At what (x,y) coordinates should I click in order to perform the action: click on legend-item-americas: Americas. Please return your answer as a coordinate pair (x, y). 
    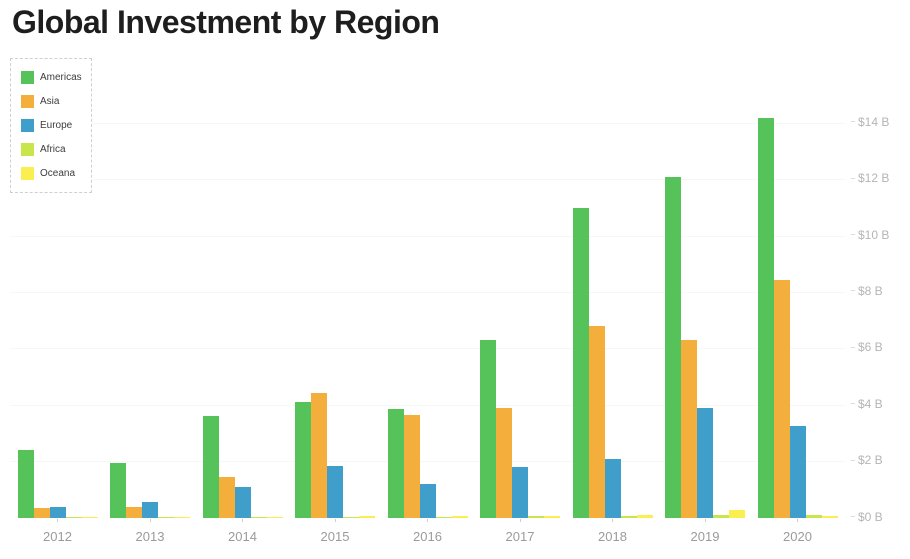
    Looking at the image, I should click on (51, 77).